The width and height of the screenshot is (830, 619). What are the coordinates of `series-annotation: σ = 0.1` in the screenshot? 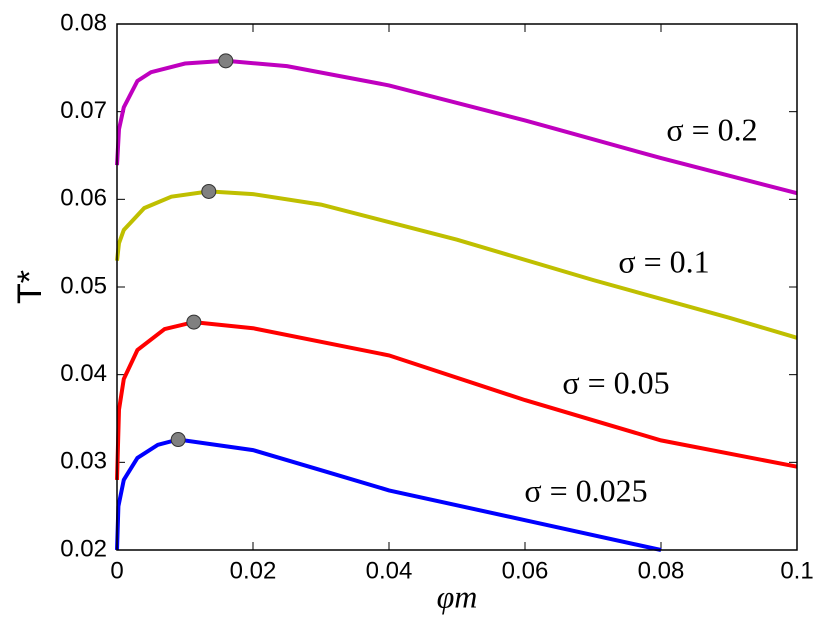 It's located at (663, 261).